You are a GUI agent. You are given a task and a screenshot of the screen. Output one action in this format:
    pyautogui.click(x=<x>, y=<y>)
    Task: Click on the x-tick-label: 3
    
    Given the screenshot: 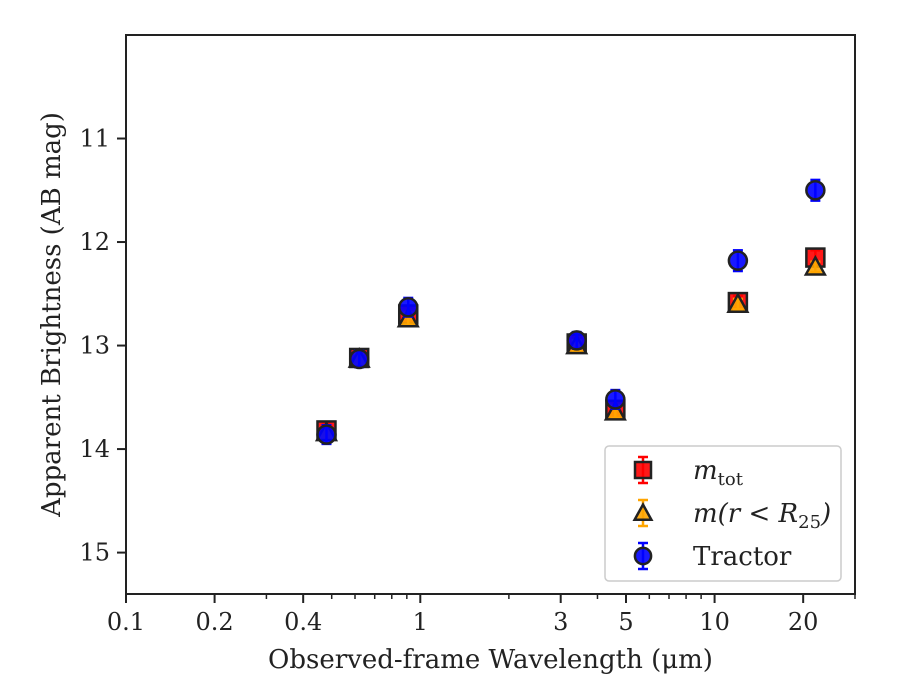 What is the action you would take?
    pyautogui.click(x=560, y=622)
    